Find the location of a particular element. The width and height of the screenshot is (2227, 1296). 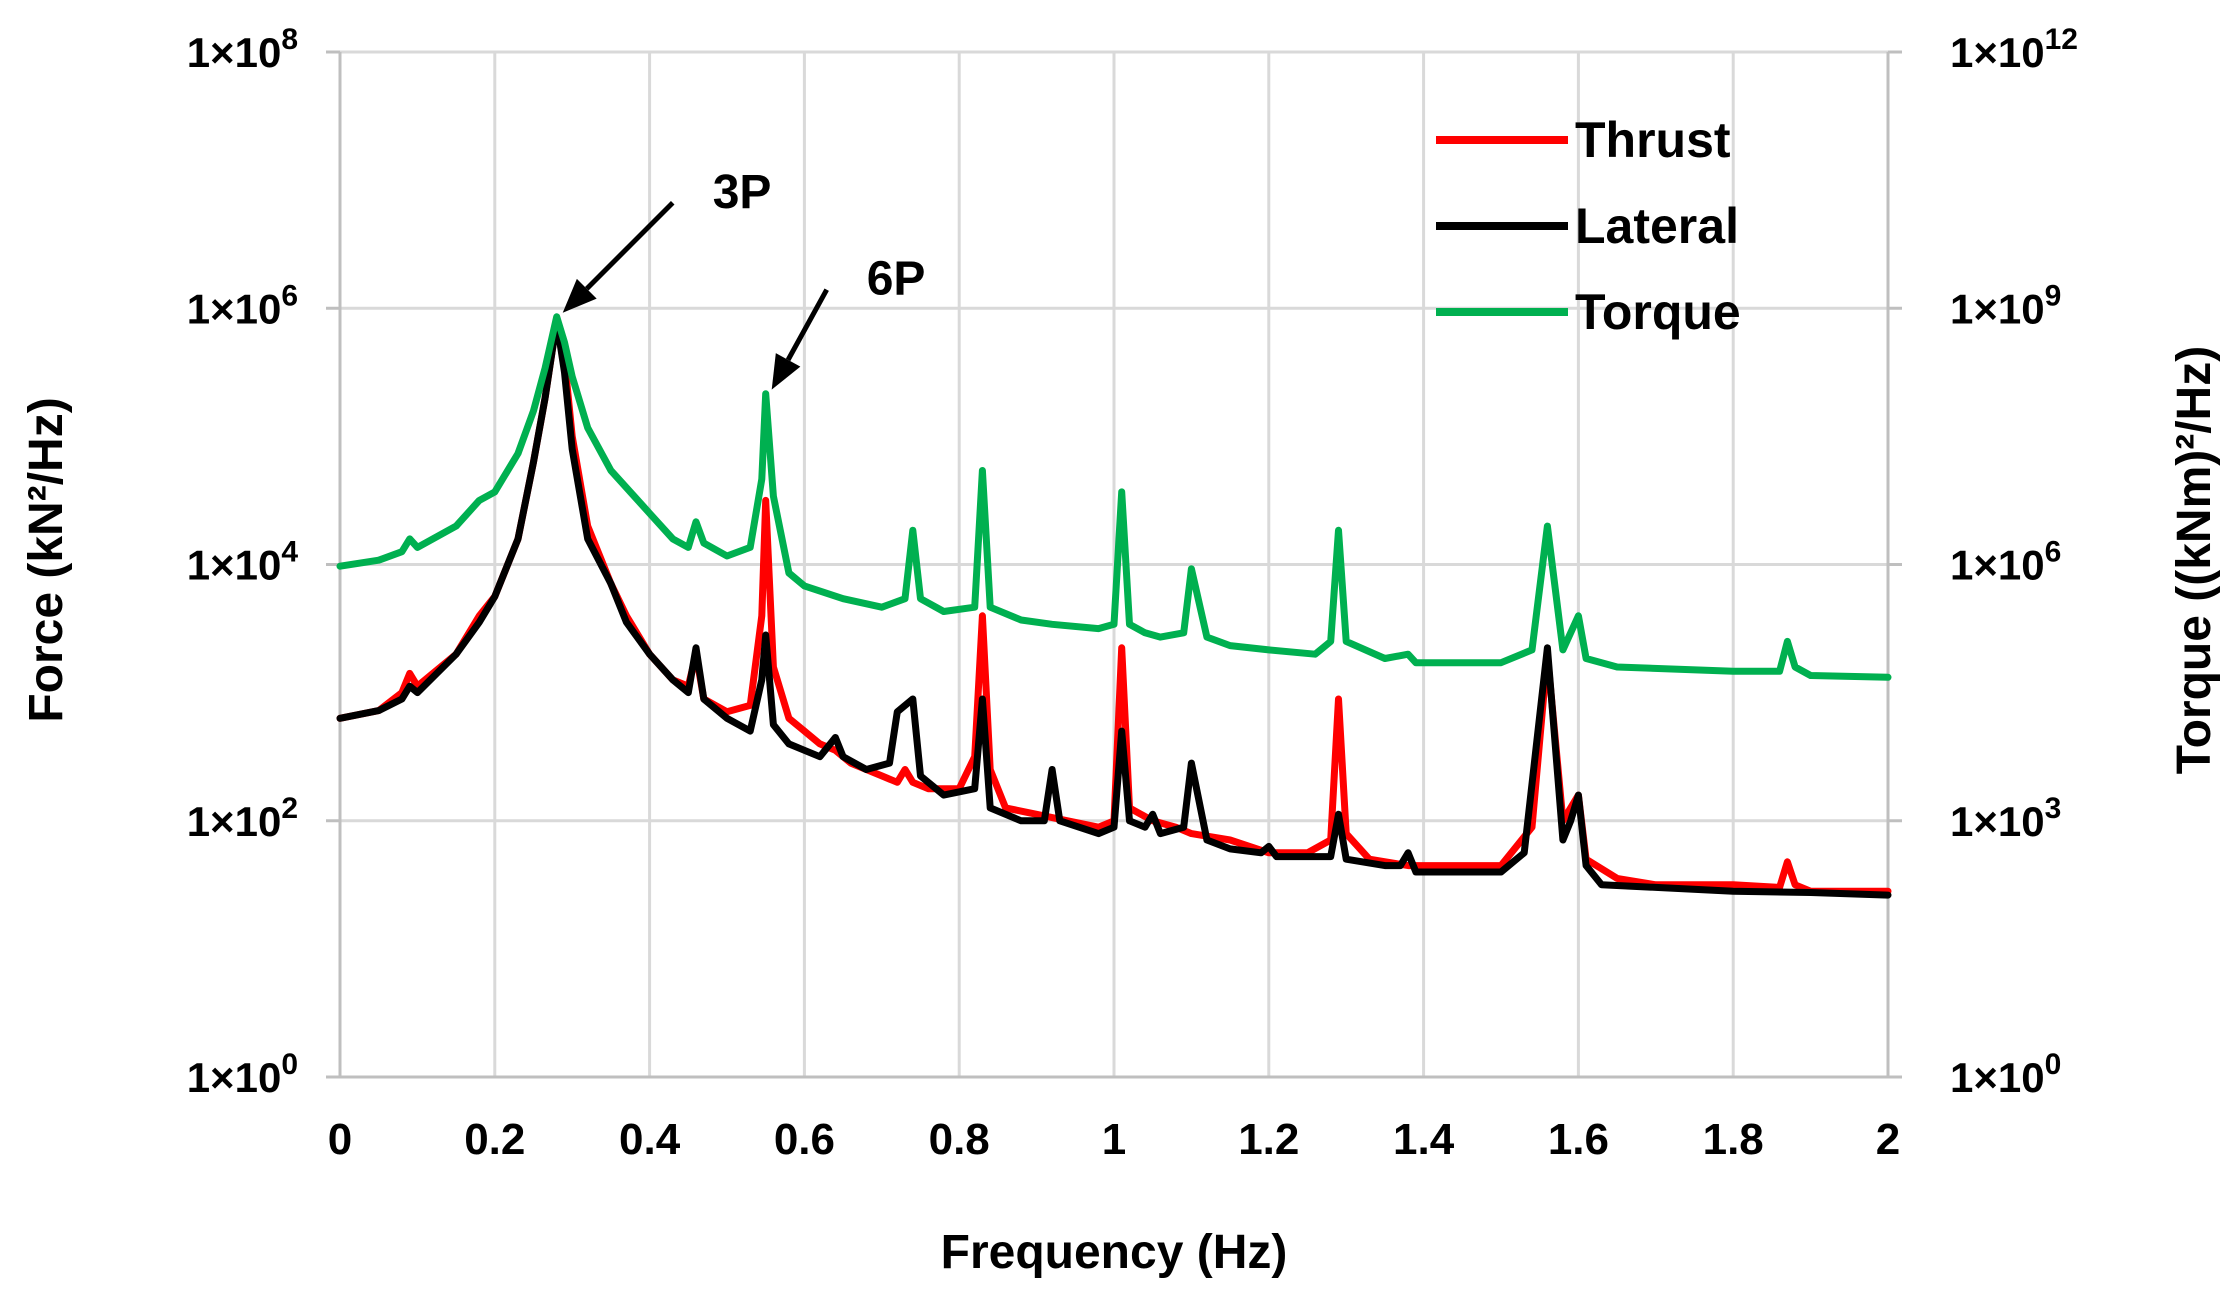

x-tick-label: 1.8 is located at coordinates (1733, 1139).